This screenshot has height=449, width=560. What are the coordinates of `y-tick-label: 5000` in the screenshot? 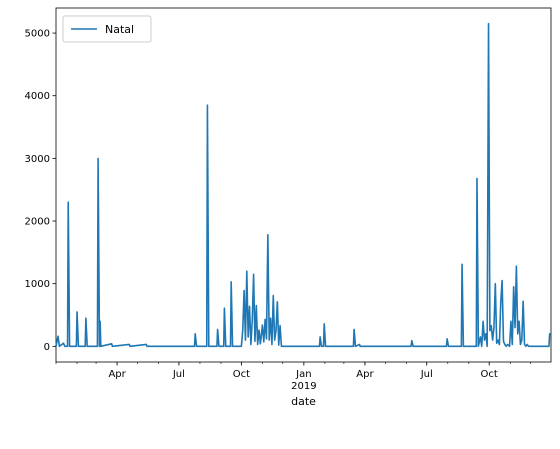 It's located at (37, 34).